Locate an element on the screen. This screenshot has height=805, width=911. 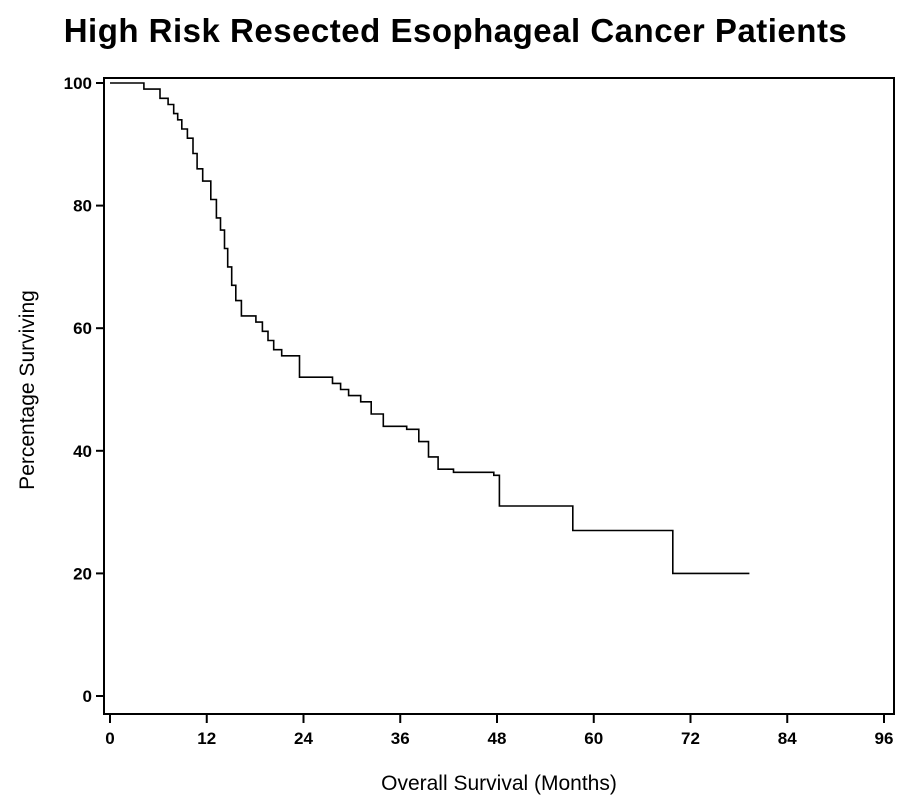
y-tick-label: 80 is located at coordinates (82, 206).